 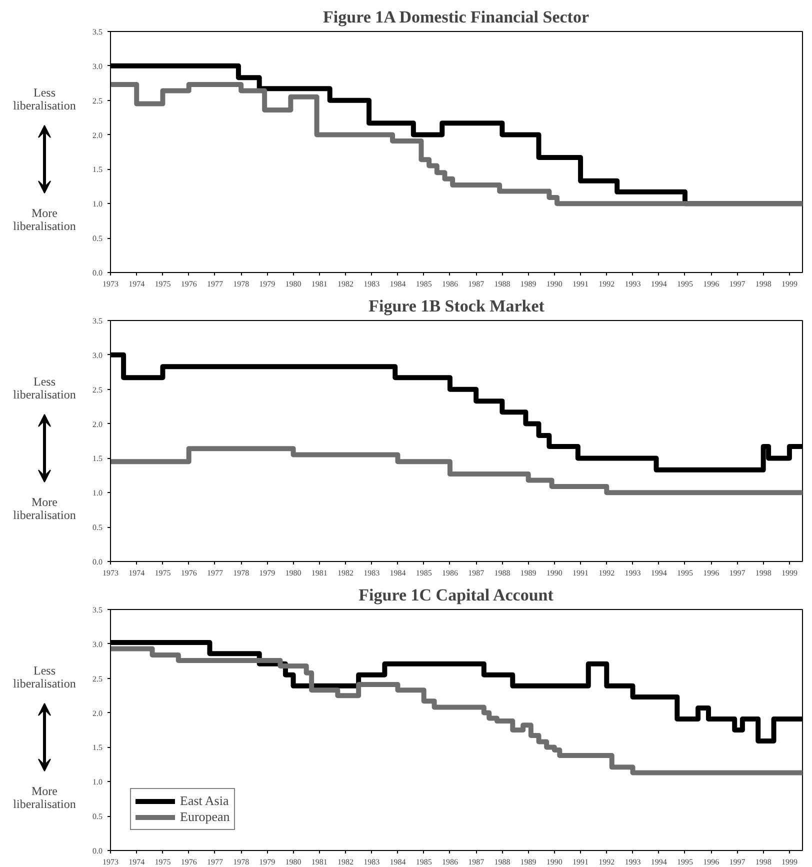 I want to click on y-tick-label: 0.5, so click(x=97, y=527).